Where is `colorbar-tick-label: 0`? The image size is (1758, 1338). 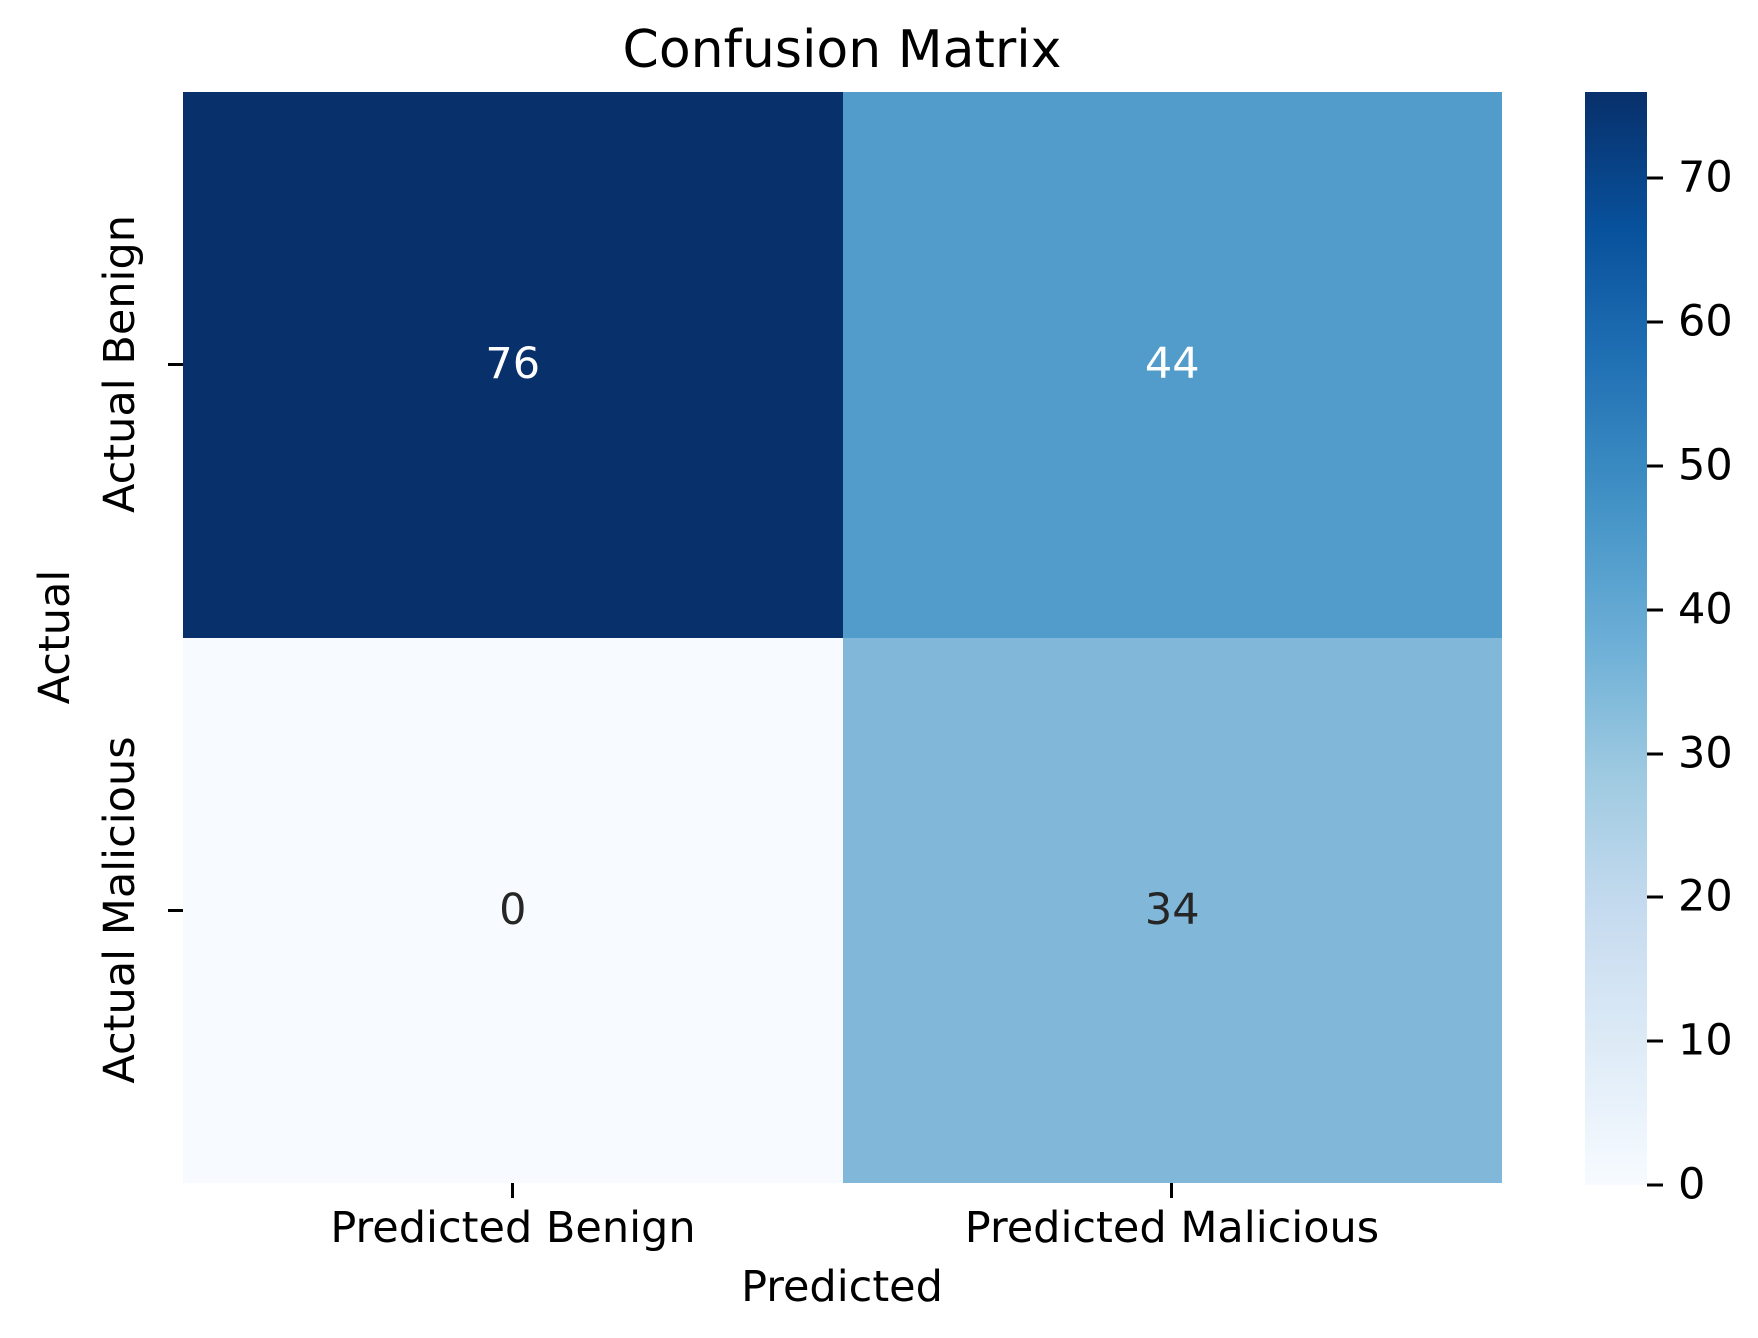 colorbar-tick-label: 0 is located at coordinates (1692, 1184).